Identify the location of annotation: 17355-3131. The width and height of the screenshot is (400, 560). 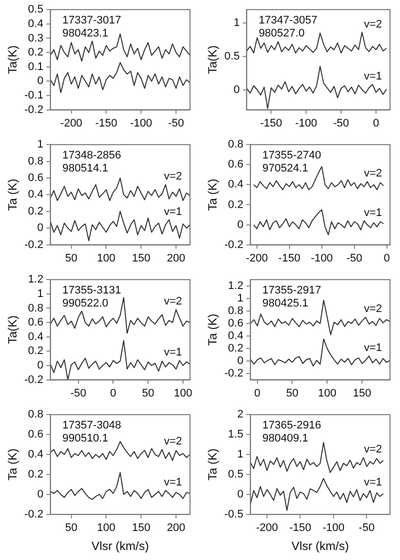
(92, 290).